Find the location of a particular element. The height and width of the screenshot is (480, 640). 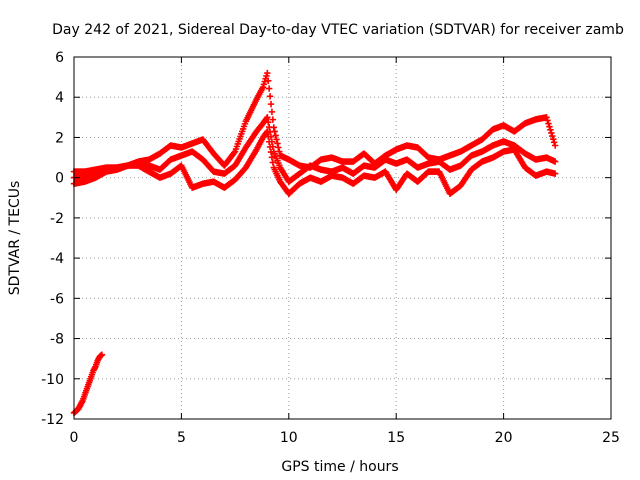

y-tick-label: 0 is located at coordinates (59, 179).